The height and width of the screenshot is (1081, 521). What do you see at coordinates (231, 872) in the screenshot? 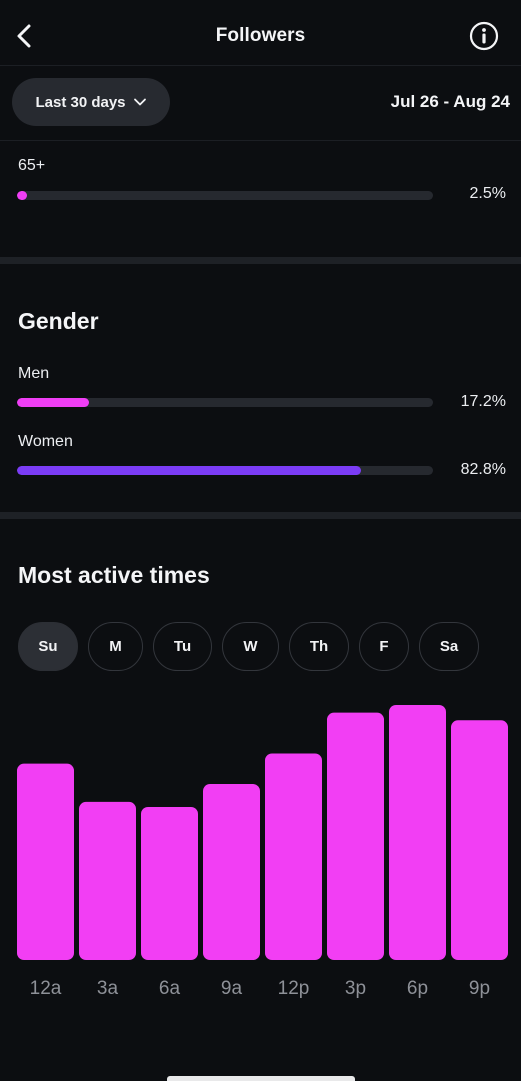
I see `chart-bar-9a` at bounding box center [231, 872].